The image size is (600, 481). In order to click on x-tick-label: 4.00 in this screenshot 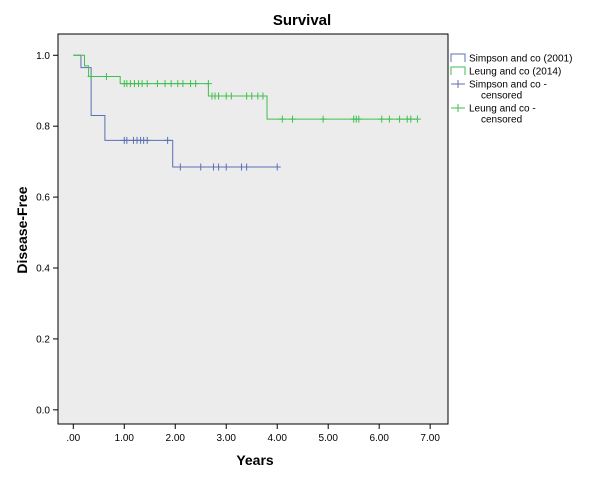, I will do `click(277, 438)`.